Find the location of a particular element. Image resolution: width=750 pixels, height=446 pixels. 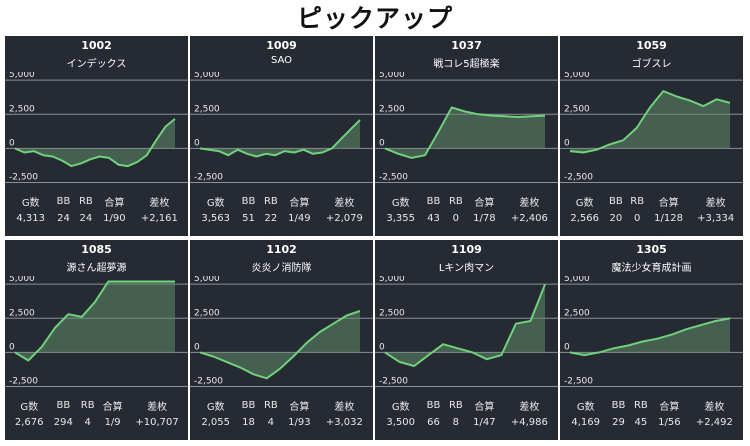

stat-games: 3,355 is located at coordinates (401, 218).